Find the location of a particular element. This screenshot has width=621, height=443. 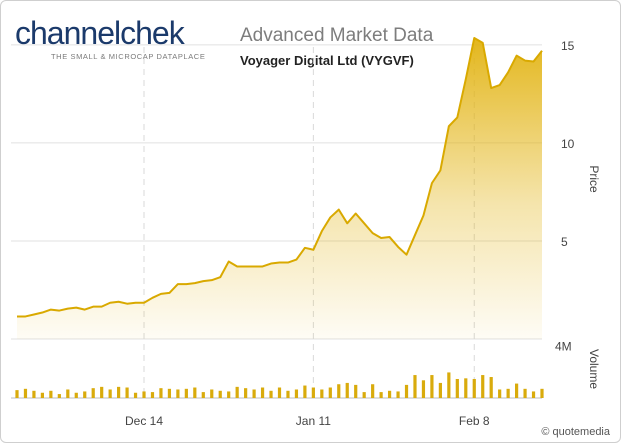

price-tick-label: 5 is located at coordinates (564, 242).